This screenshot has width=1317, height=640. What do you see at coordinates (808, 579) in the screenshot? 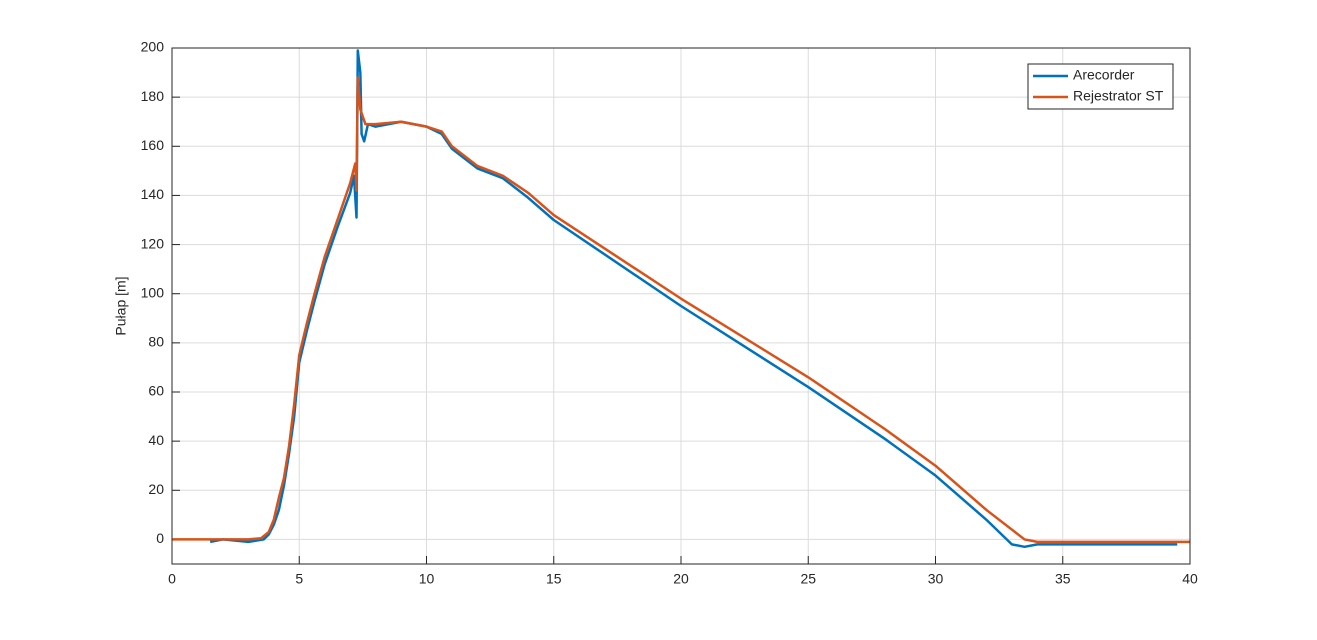
I see `x-tick-label: 25` at bounding box center [808, 579].